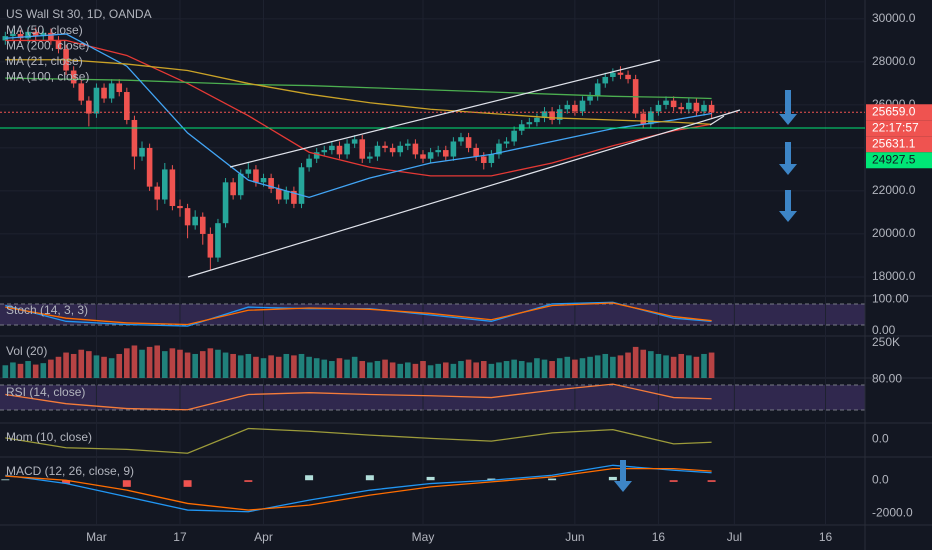 Image resolution: width=932 pixels, height=550 pixels. Describe the element at coordinates (887, 378) in the screenshot. I see `y-tick-label: 80.00` at that location.